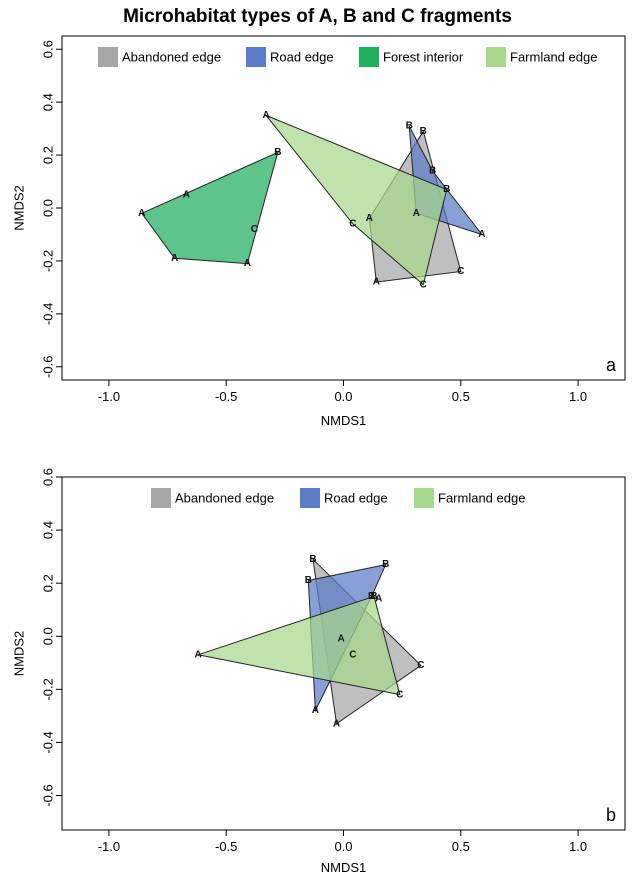 This screenshot has height=877, width=635. Describe the element at coordinates (277, 152) in the screenshot. I see `point-label-forest-interior: B` at that location.